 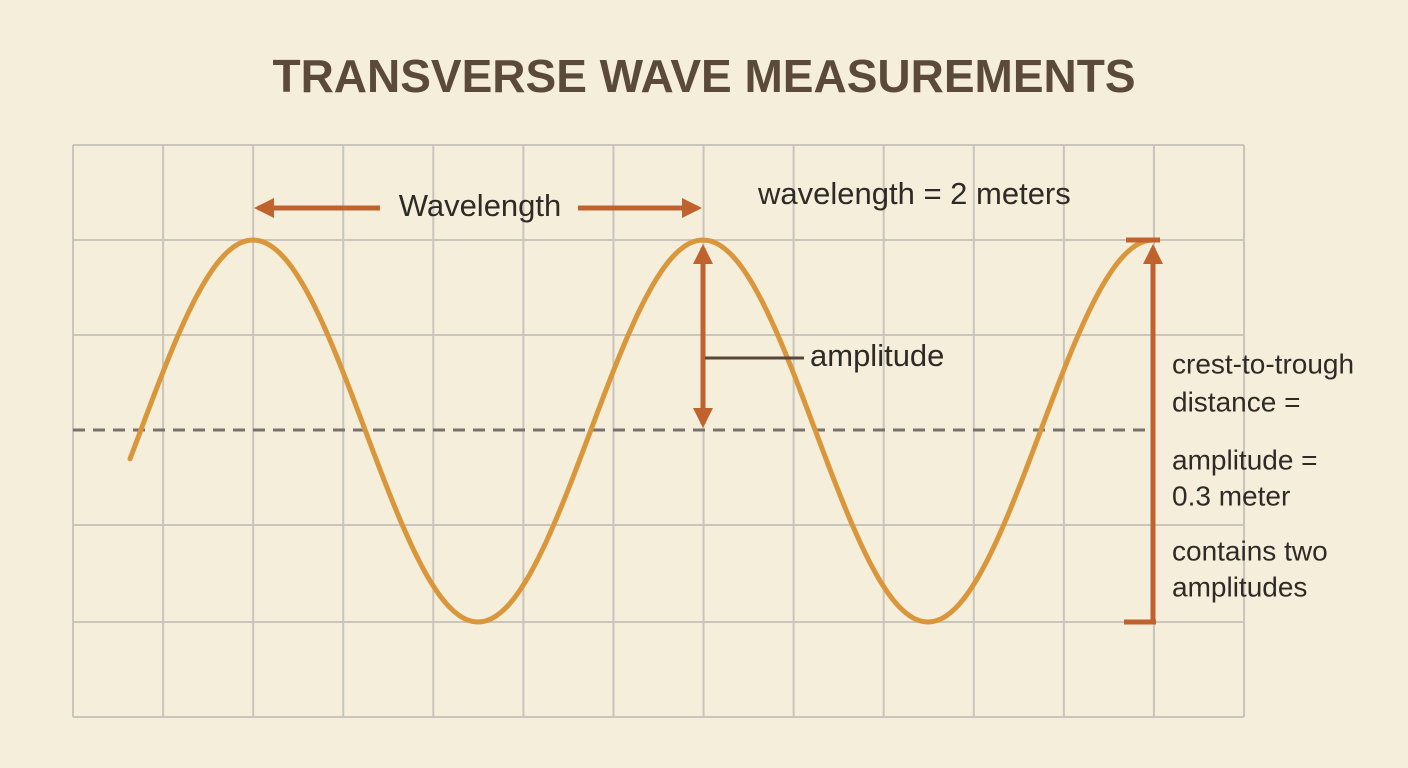 I want to click on side-note: amplitude =, so click(x=1245, y=459).